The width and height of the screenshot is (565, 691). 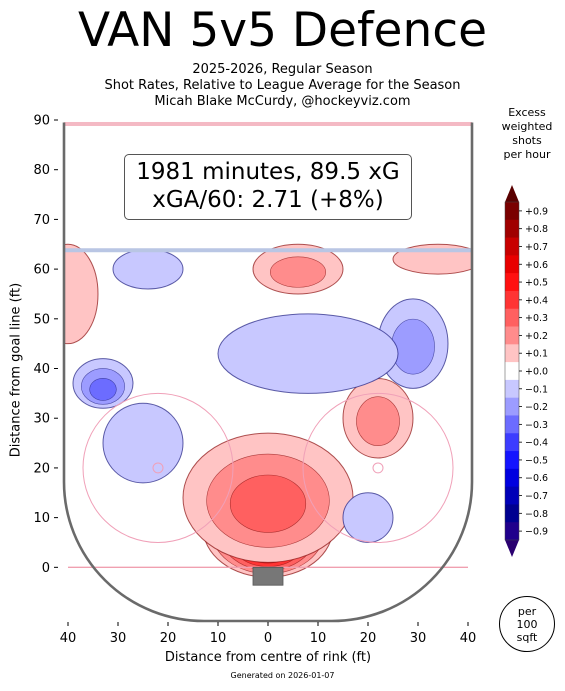 What do you see at coordinates (536, 496) in the screenshot?
I see `colorbar-tick-label: −0.7` at bounding box center [536, 496].